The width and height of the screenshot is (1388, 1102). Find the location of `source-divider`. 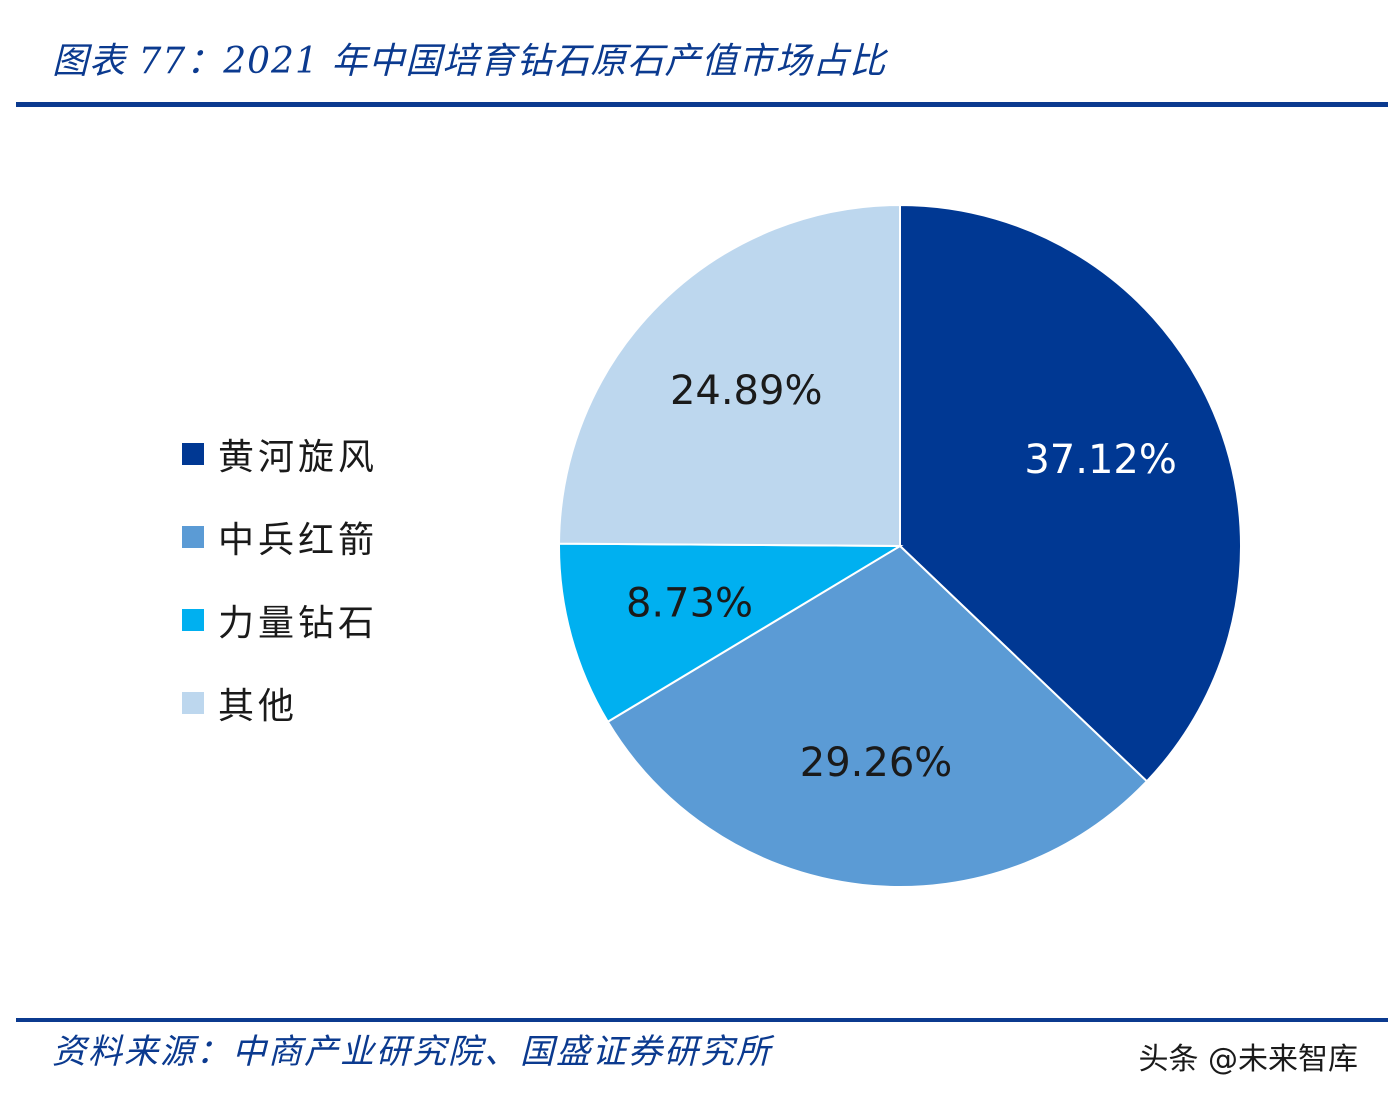

source-divider is located at coordinates (702, 1020).